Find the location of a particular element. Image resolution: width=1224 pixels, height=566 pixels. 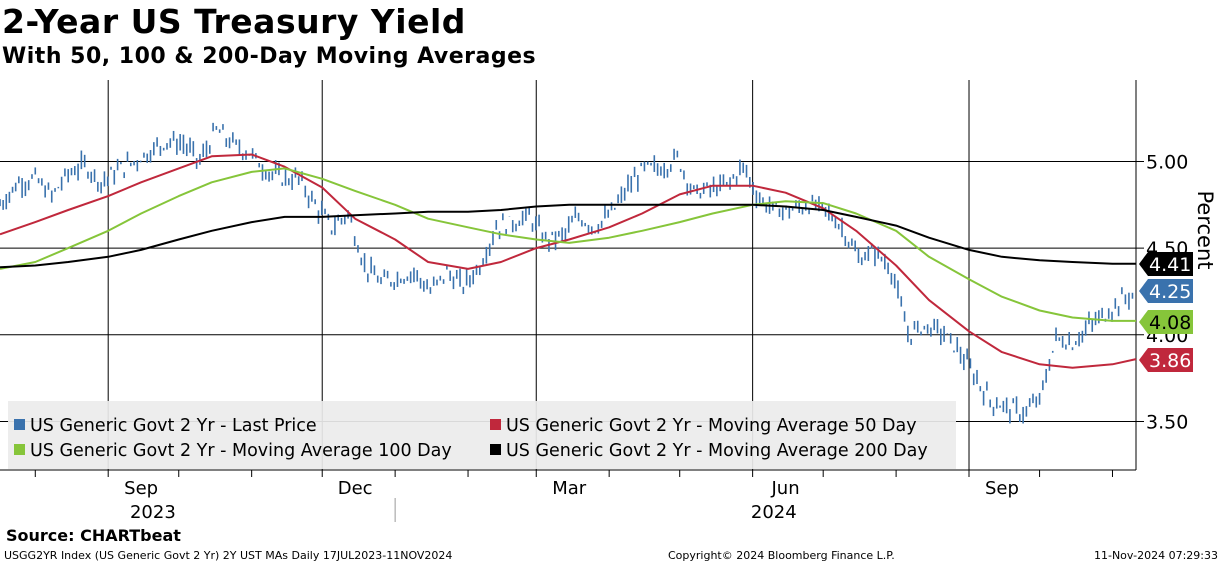

source-note: Source: CHARTbeat is located at coordinates (93, 535).